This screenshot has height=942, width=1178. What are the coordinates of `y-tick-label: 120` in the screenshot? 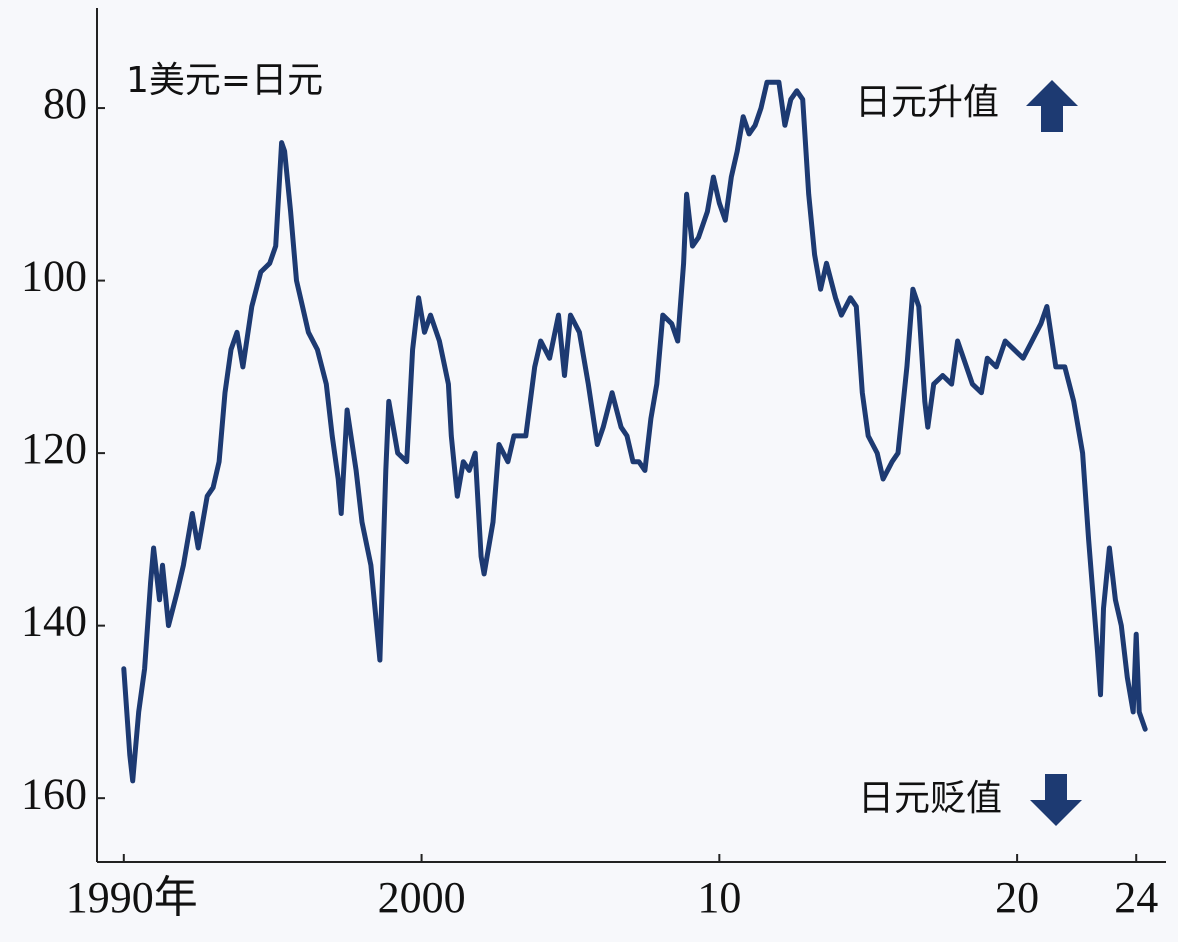 It's located at (54, 448).